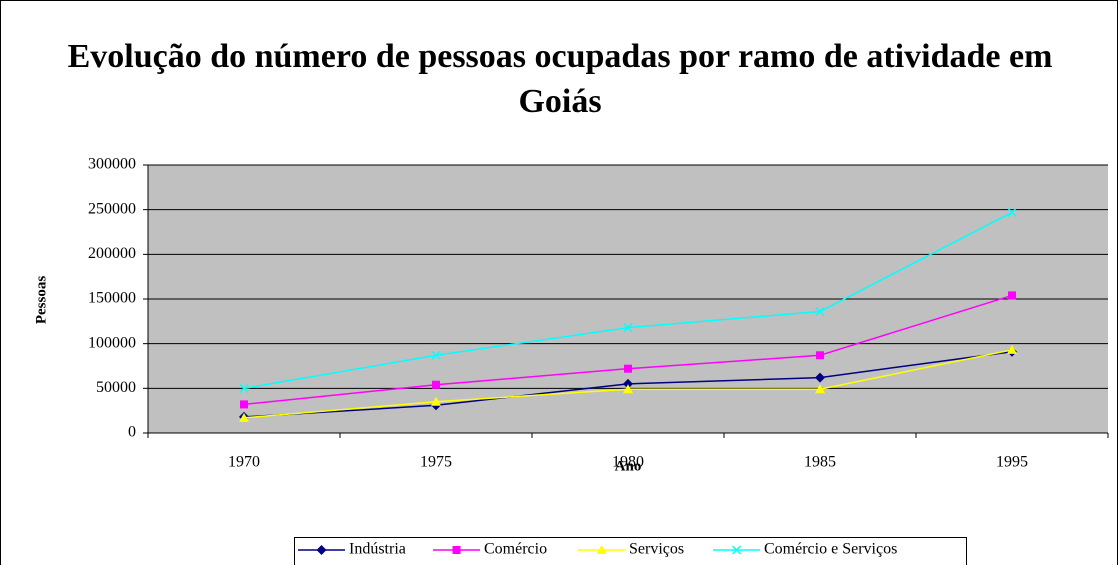  I want to click on y-tick-label: 0, so click(132, 432).